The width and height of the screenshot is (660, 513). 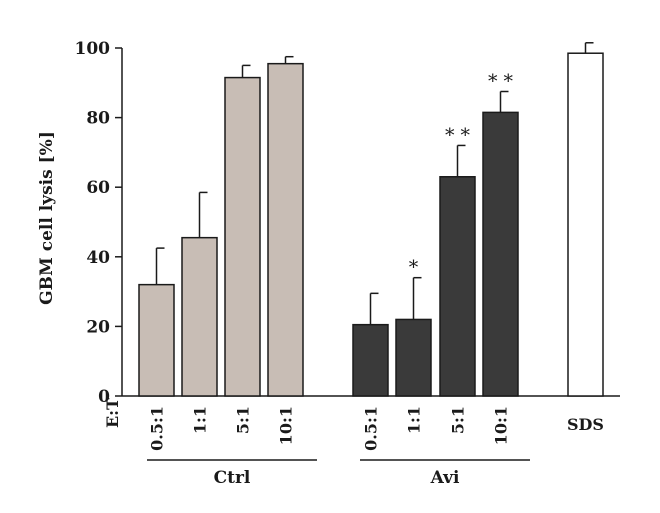 What do you see at coordinates (98, 119) in the screenshot?
I see `y-tick-label: 80` at bounding box center [98, 119].